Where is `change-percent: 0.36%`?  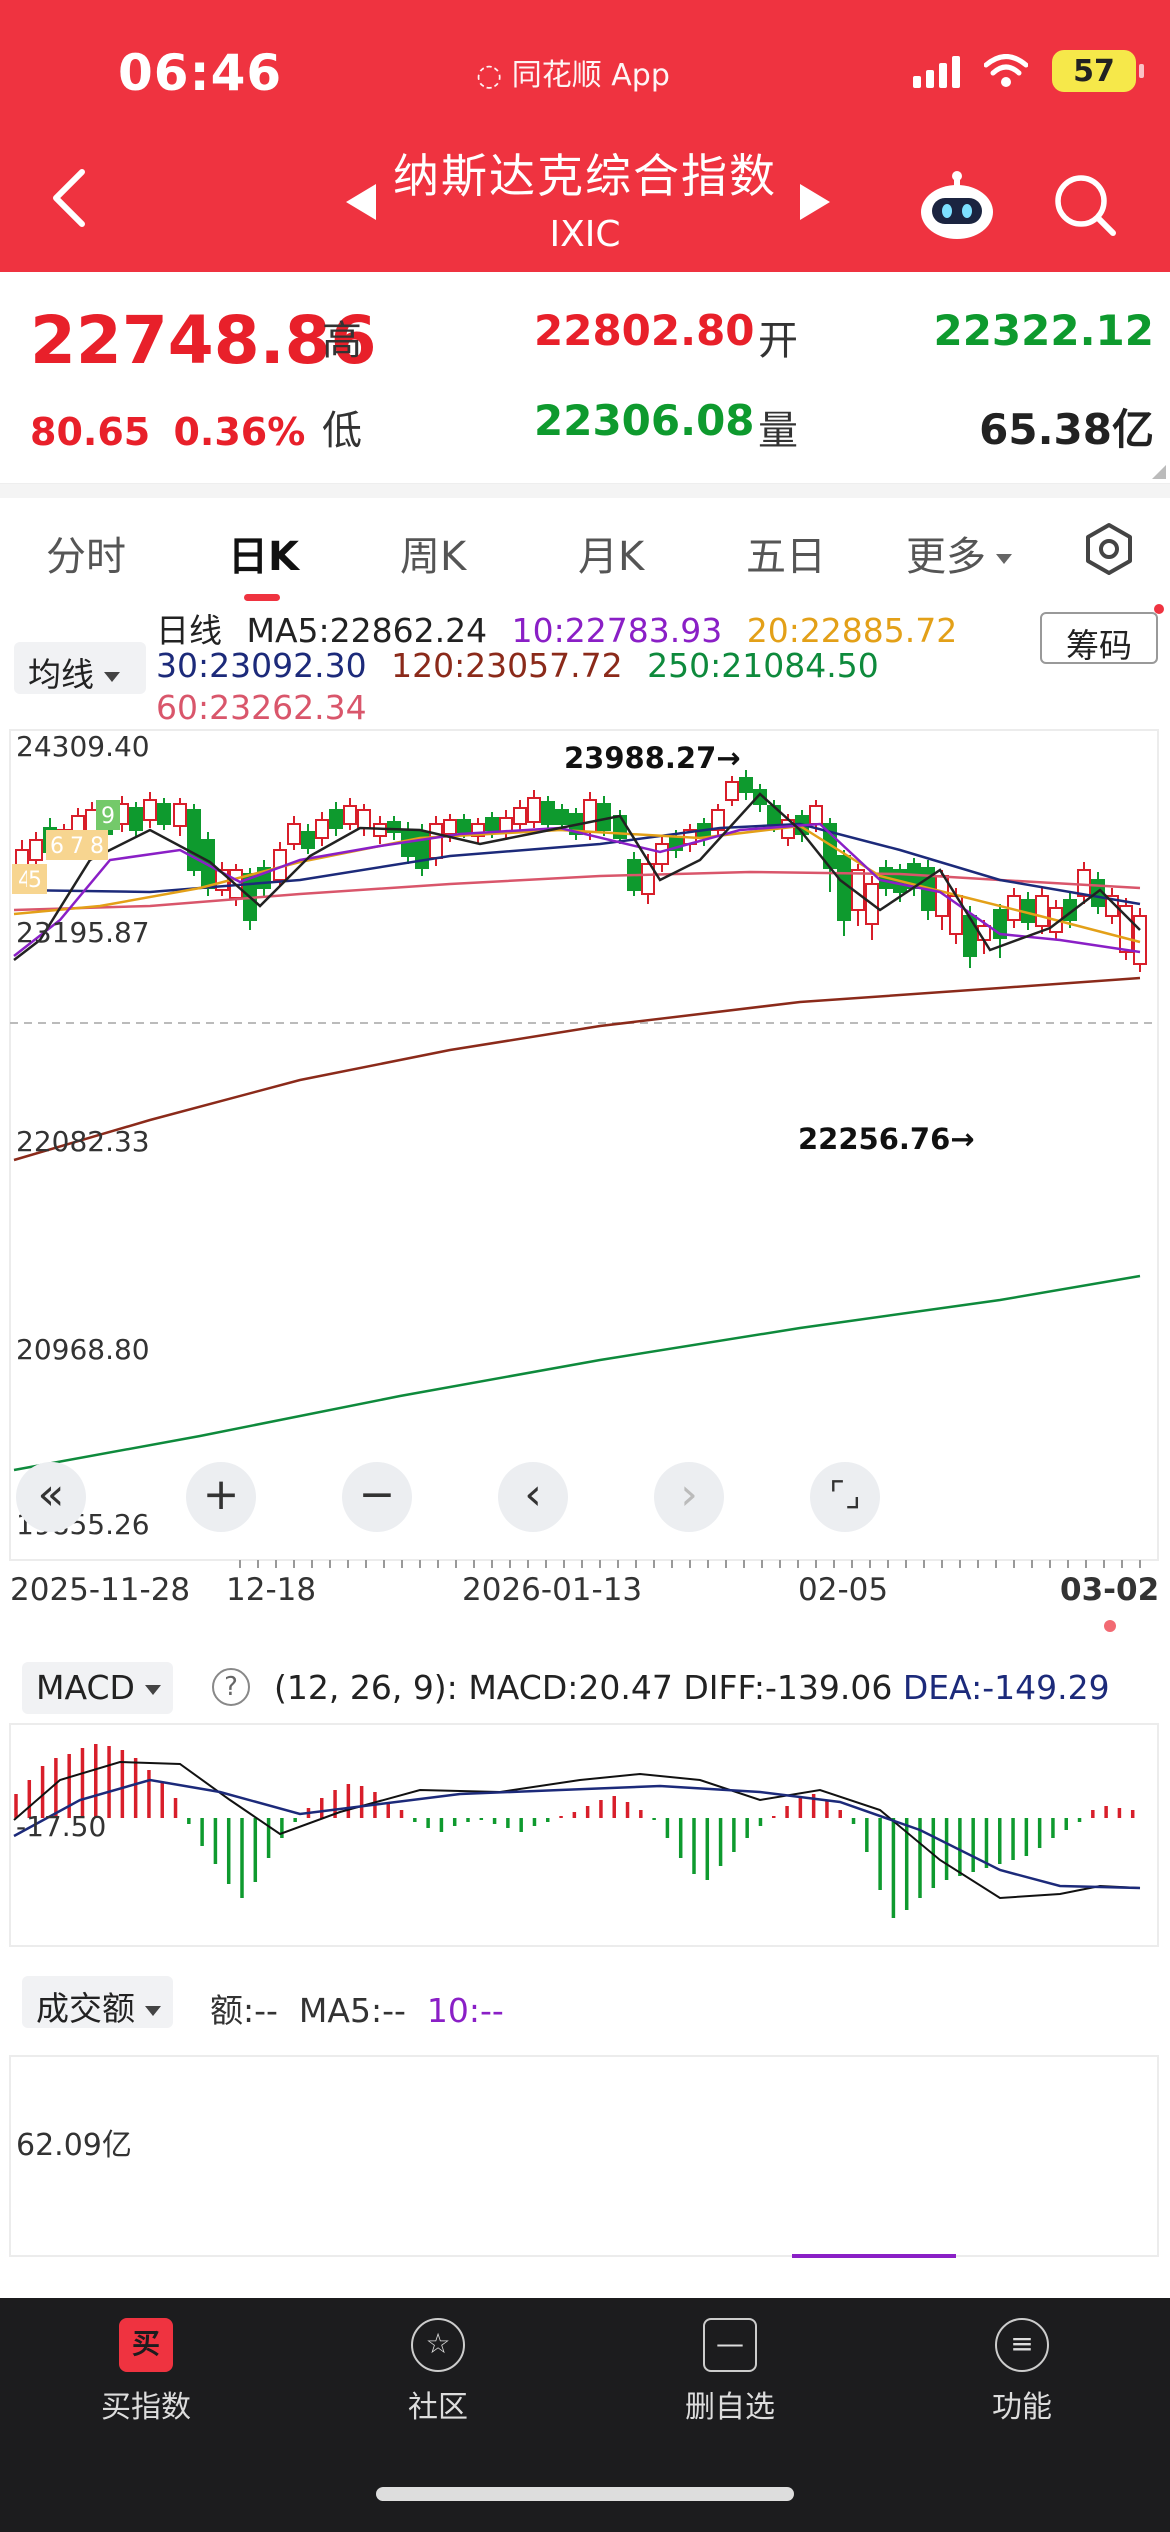 change-percent: 0.36% is located at coordinates (239, 432).